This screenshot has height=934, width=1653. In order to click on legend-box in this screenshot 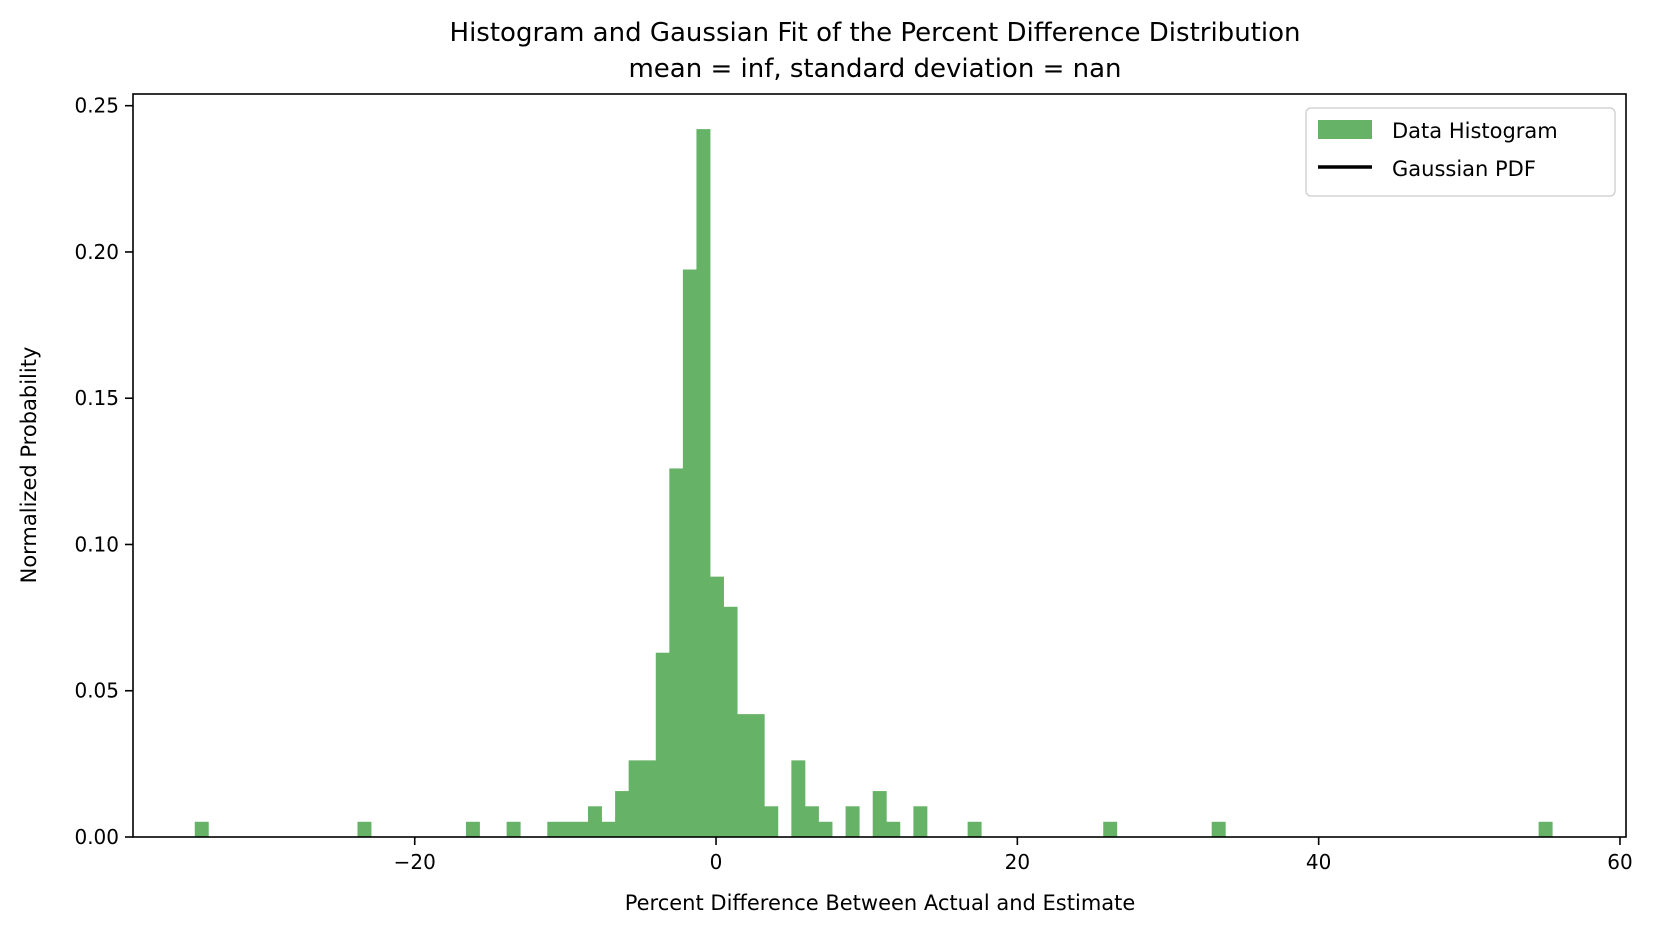, I will do `click(1460, 152)`.